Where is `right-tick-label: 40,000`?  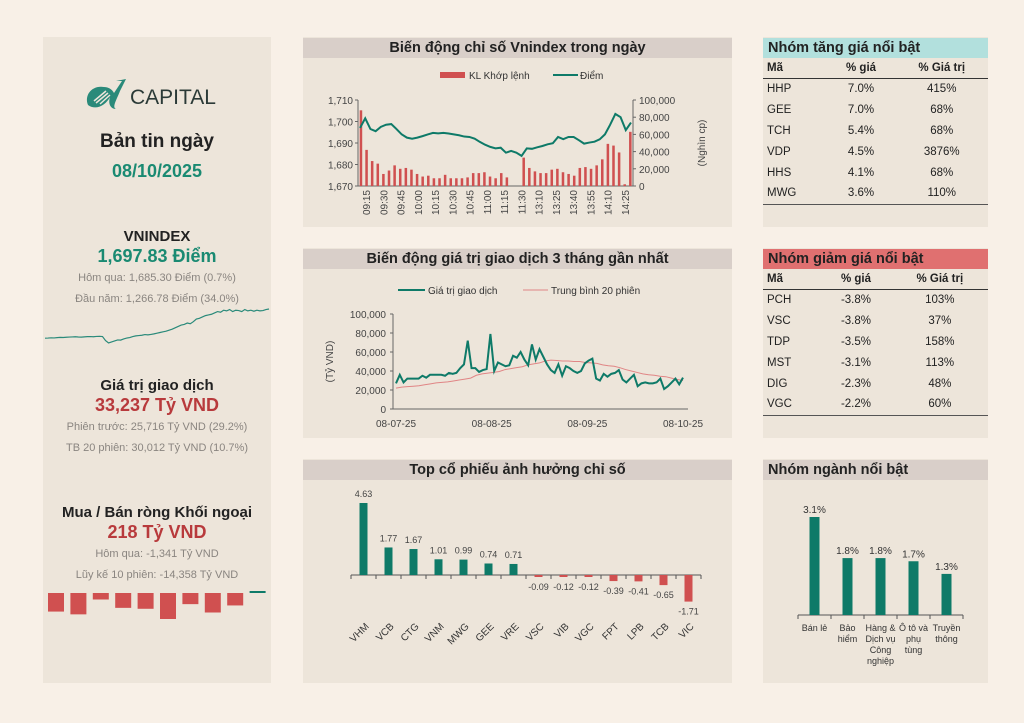 right-tick-label: 40,000 is located at coordinates (654, 153).